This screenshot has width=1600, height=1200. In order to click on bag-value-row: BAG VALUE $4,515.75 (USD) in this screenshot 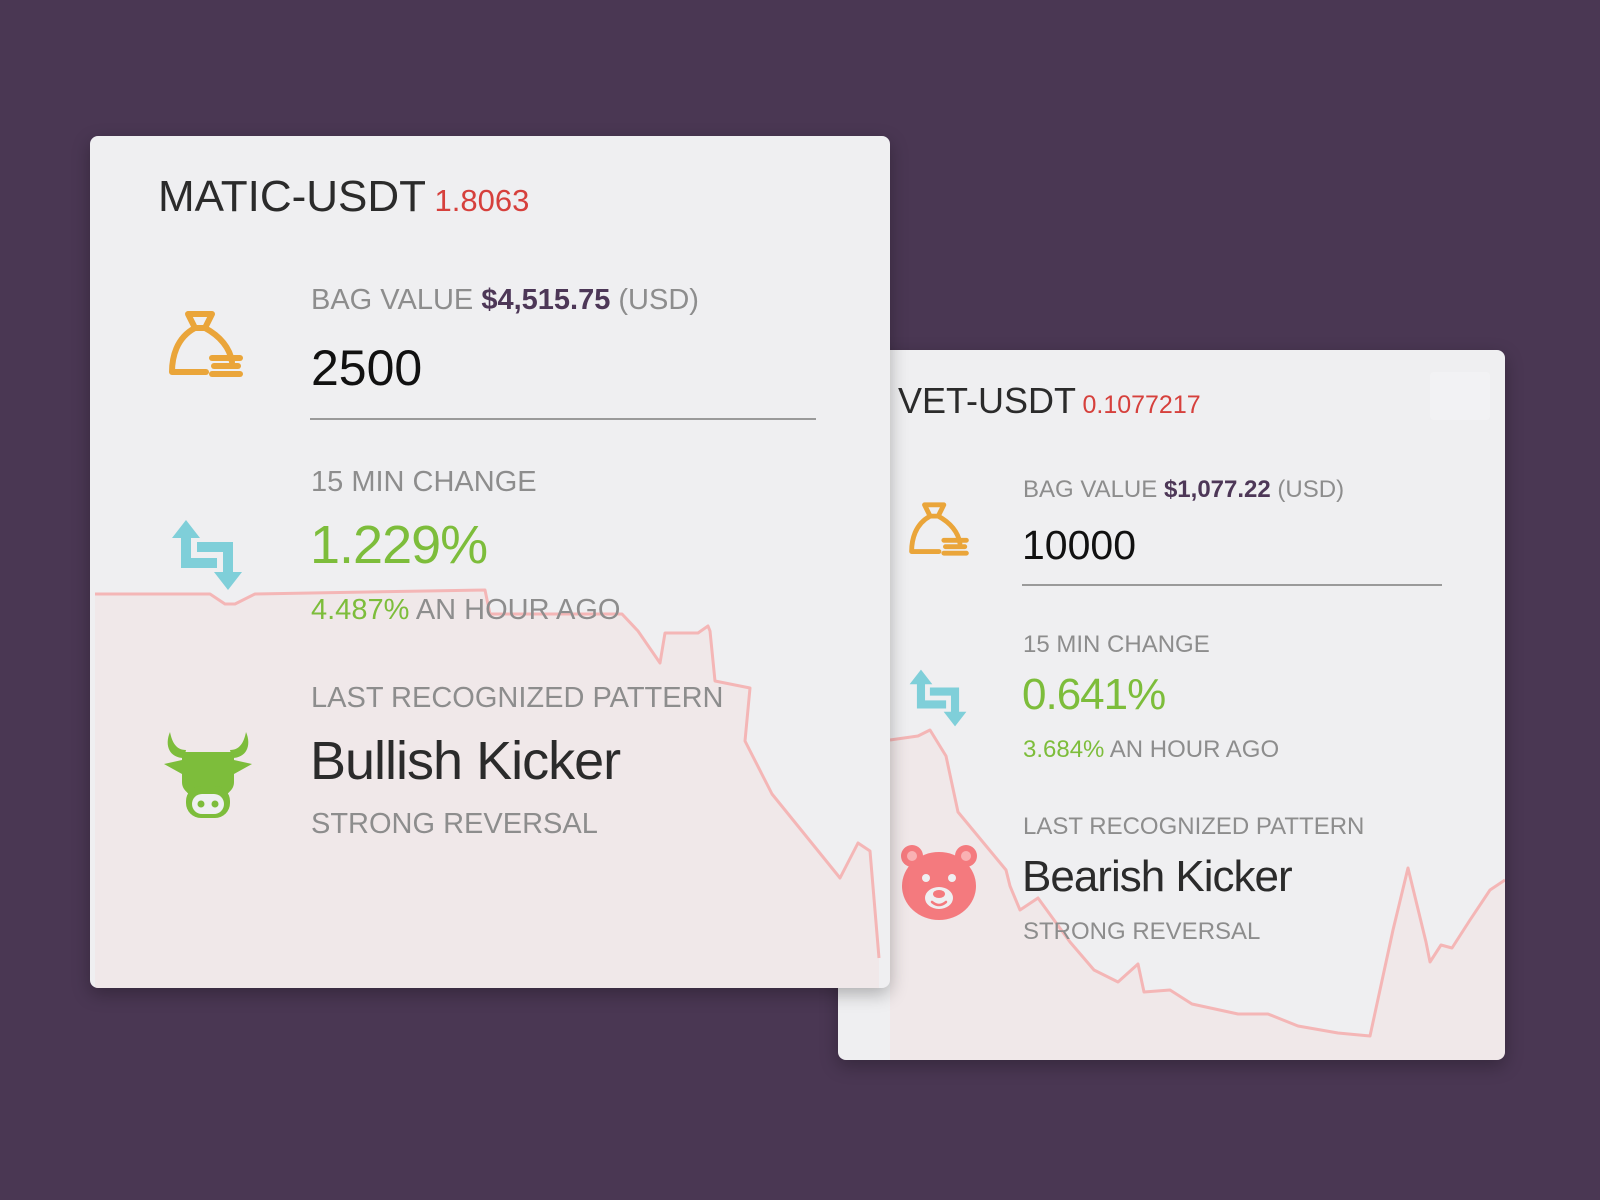, I will do `click(505, 300)`.